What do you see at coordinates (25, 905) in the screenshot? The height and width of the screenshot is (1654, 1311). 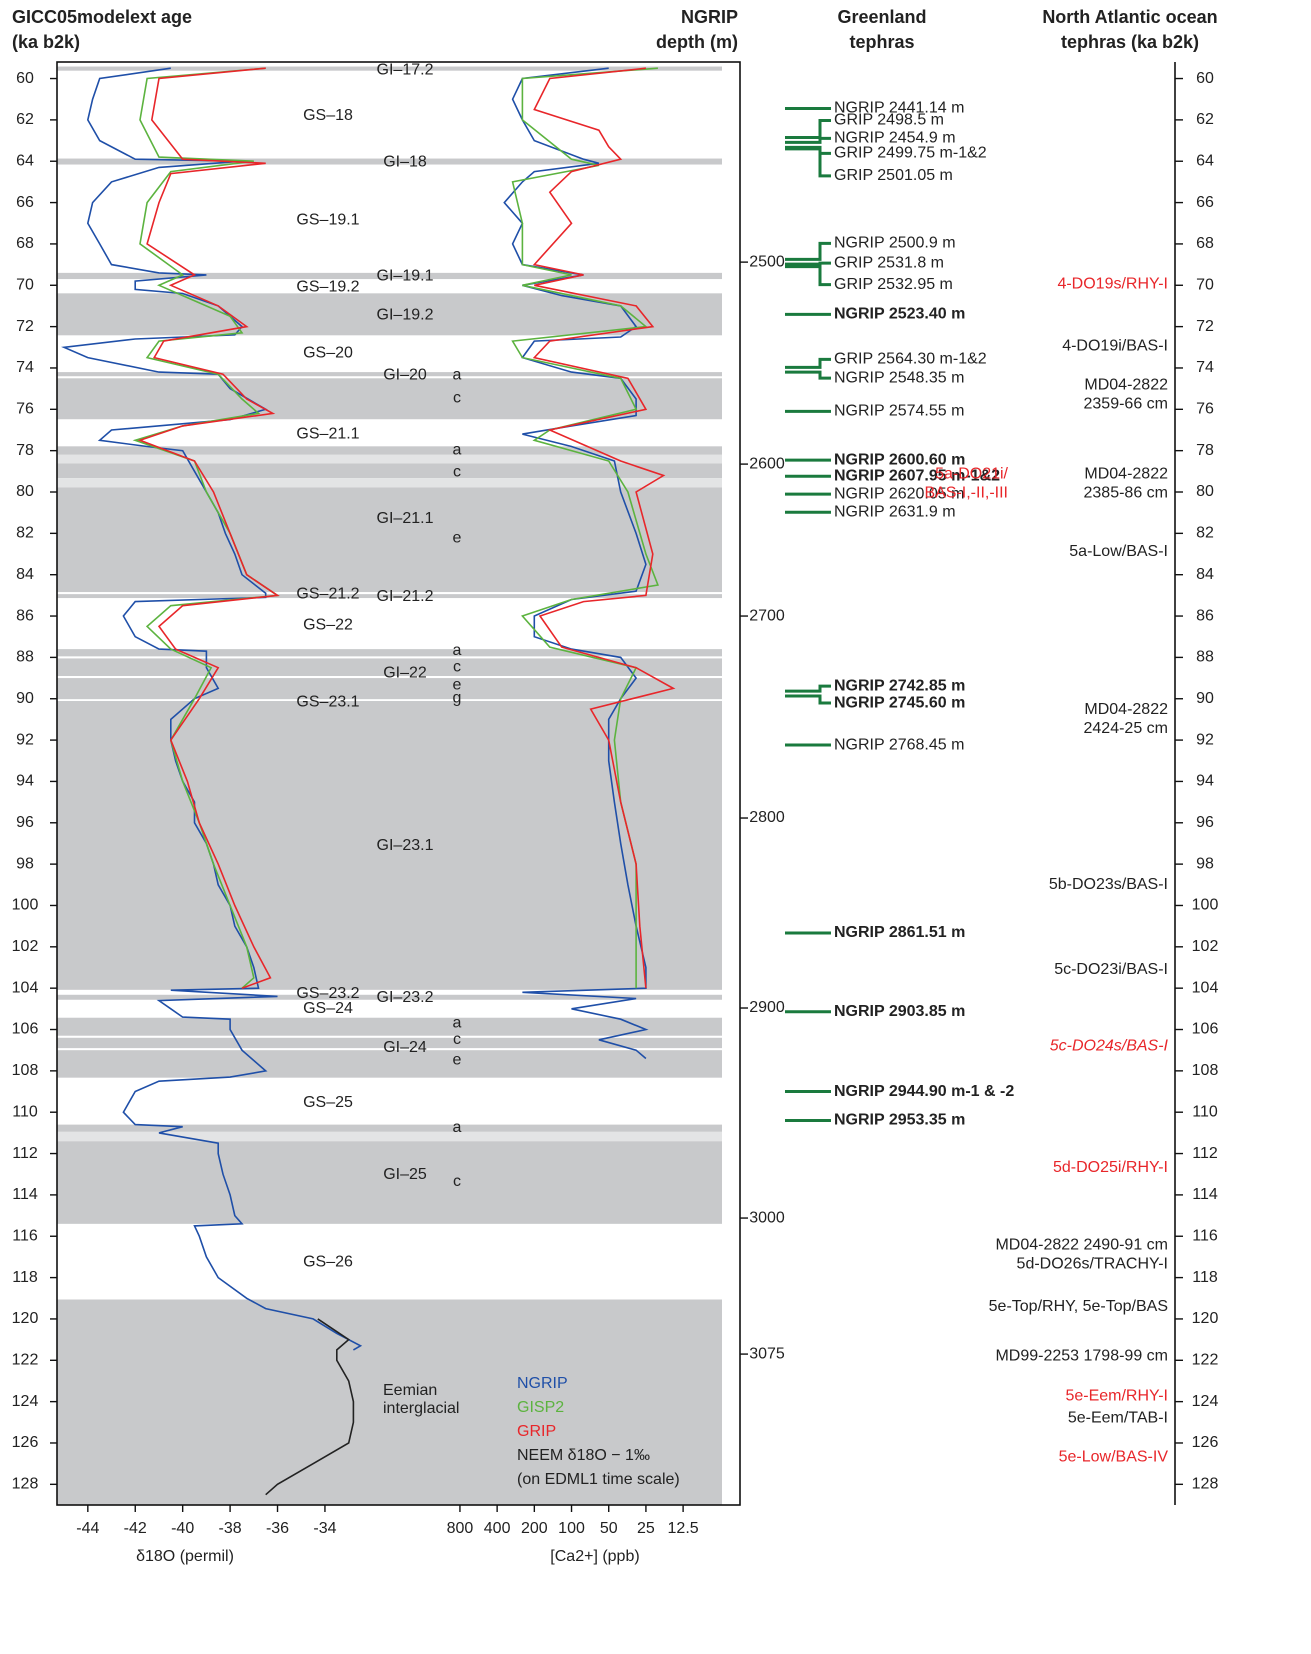 I see `age-tick-label: 100` at bounding box center [25, 905].